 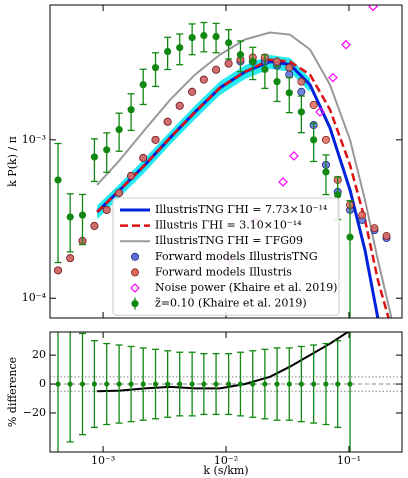 What do you see at coordinates (231, 303) in the screenshot?
I see `legend-label: z̃=0.10 (Khaire et al. 2019)` at bounding box center [231, 303].